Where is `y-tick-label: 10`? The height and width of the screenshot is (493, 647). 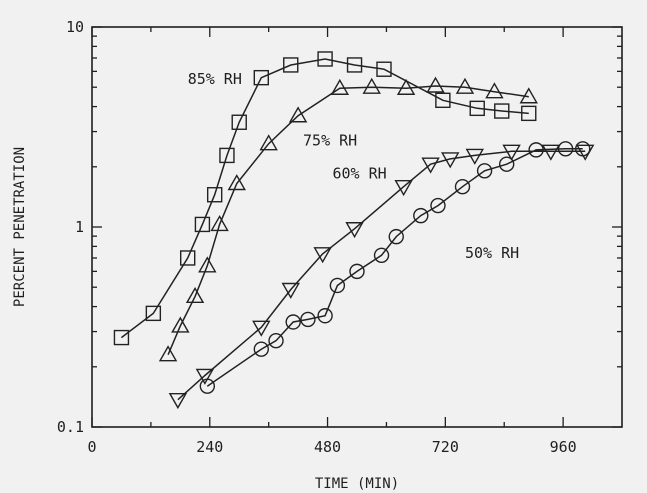 y-tick-label: 10 is located at coordinates (75, 27).